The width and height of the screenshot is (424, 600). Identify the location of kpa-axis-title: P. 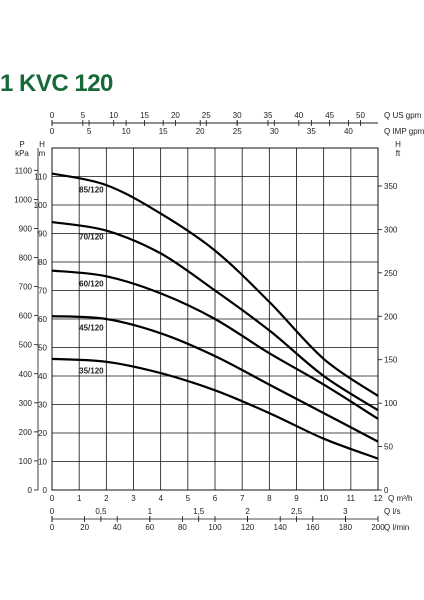
(21, 144).